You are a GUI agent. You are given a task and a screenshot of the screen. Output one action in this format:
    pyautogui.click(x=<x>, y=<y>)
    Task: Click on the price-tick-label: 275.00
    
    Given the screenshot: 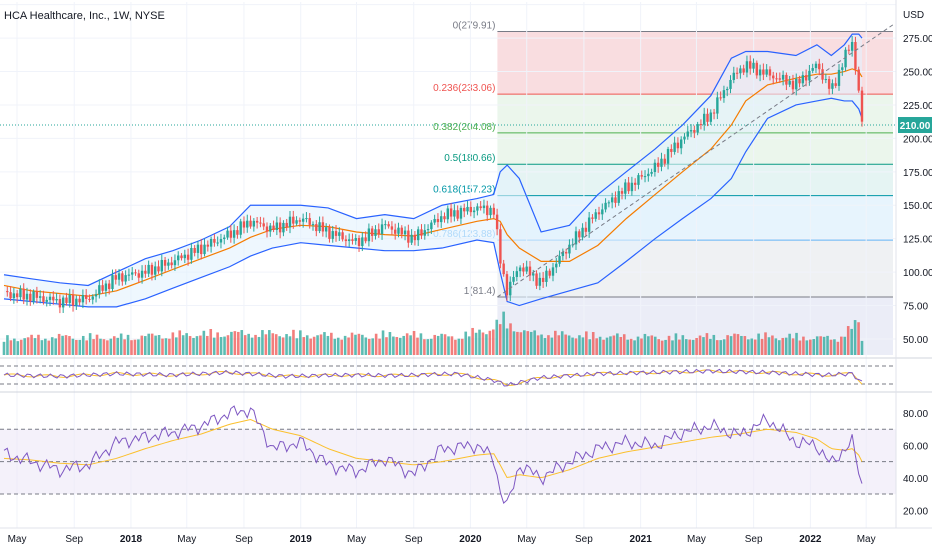 What is the action you would take?
    pyautogui.click(x=917, y=39)
    